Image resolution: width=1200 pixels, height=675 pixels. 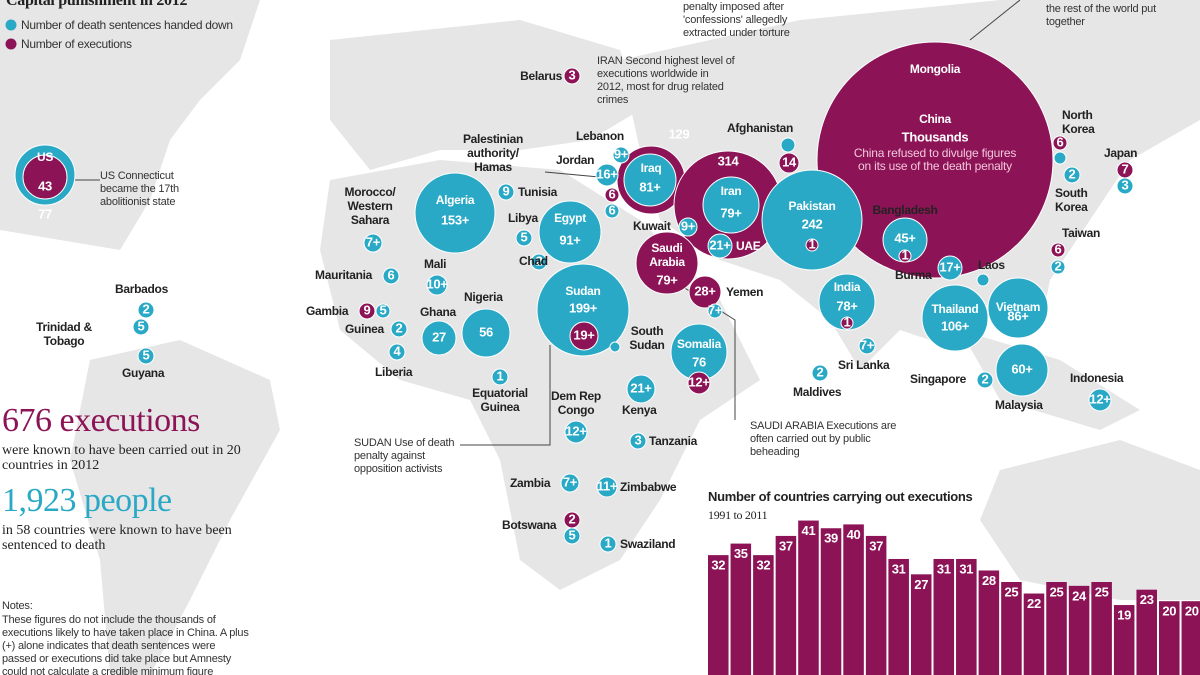 I want to click on place-name: Belarus, so click(x=541, y=76).